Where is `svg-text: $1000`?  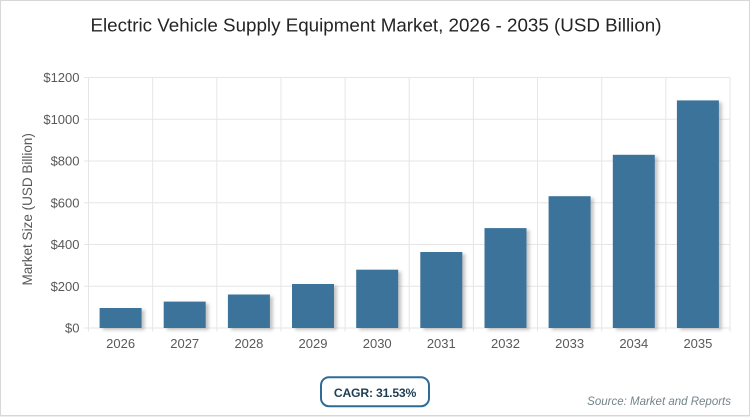
svg-text: $1000 is located at coordinates (61, 119).